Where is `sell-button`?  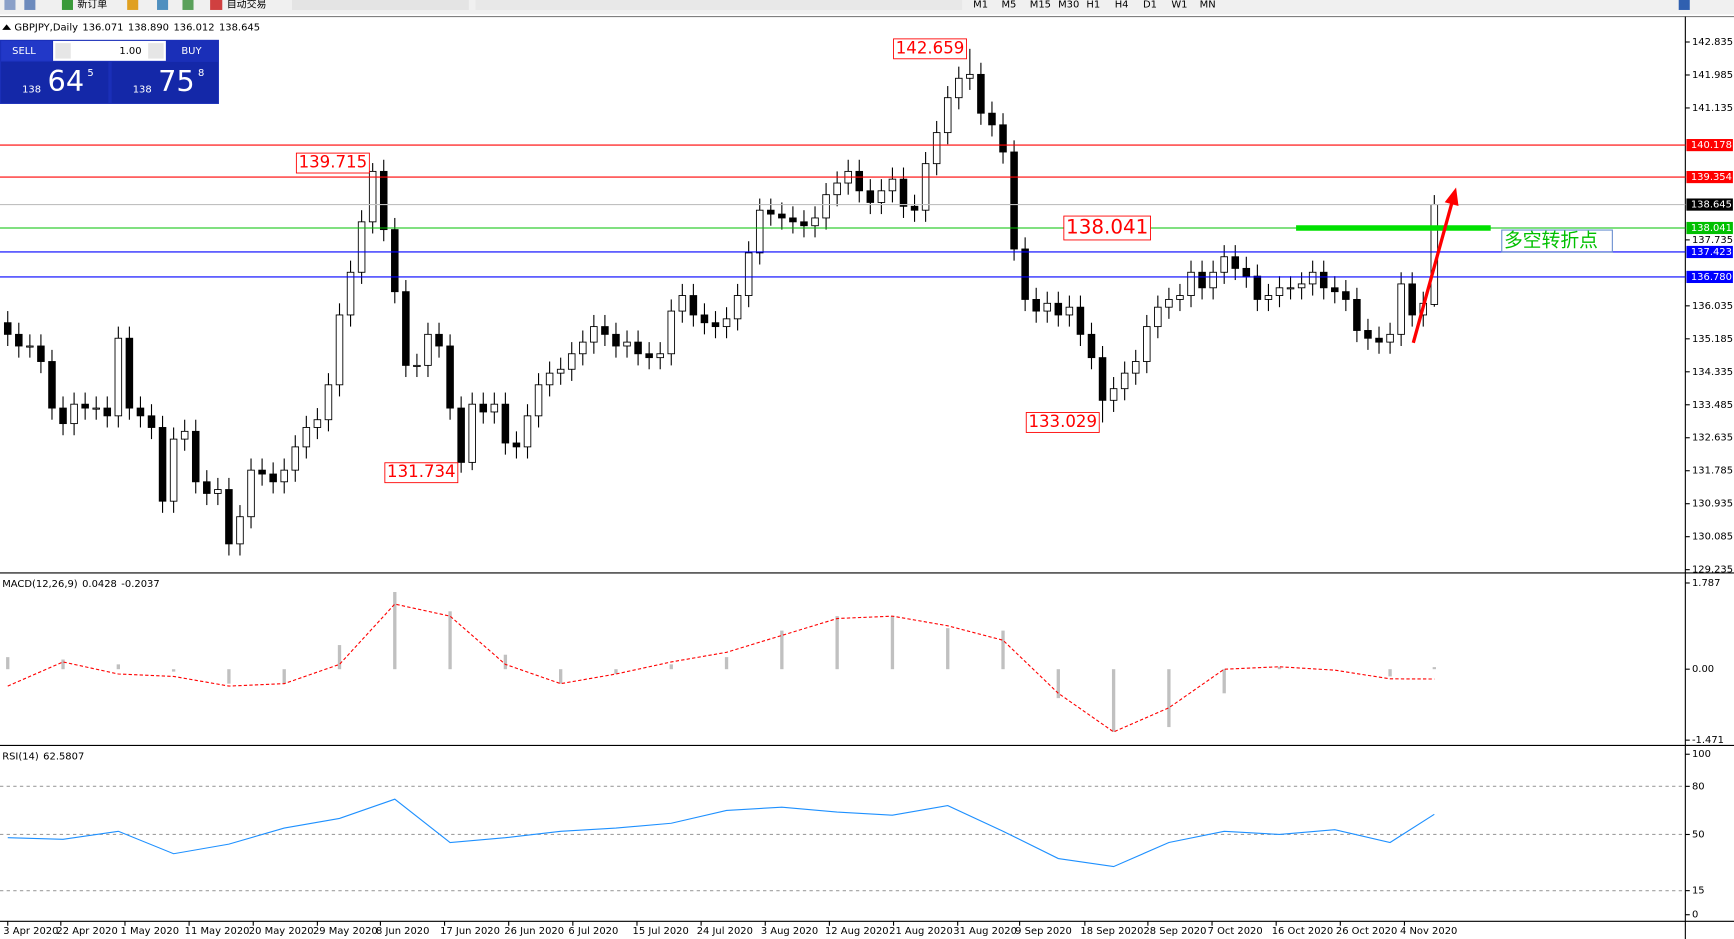 sell-button is located at coordinates (26, 50).